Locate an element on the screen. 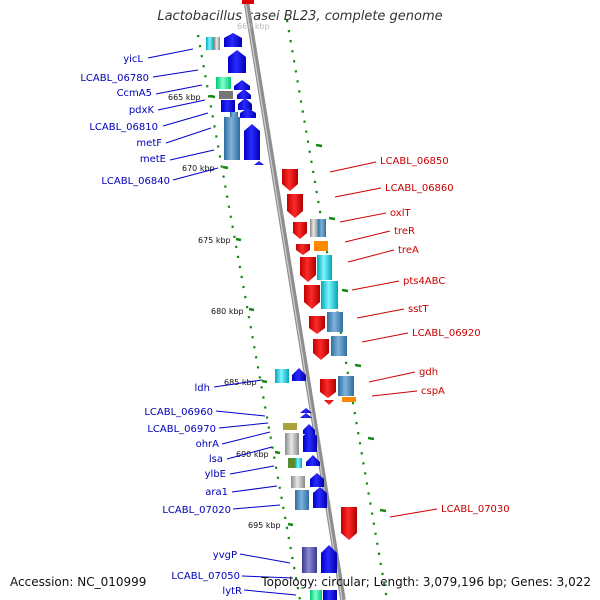 This screenshot has height=600, width=600. label-treR: treR is located at coordinates (404, 231).